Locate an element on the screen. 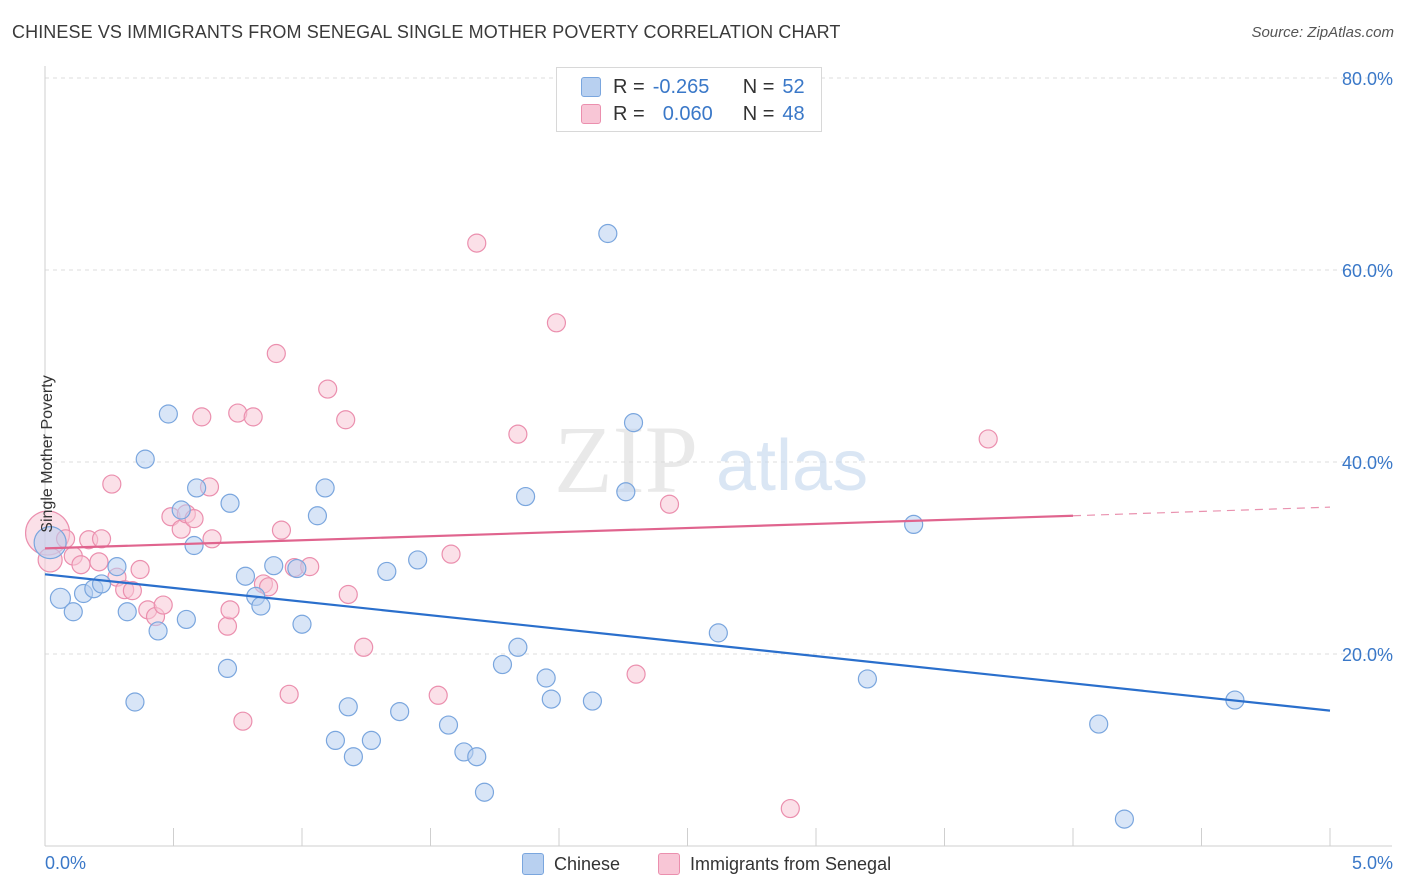 This screenshot has width=1406, height=892. watermark: ZIP atlas is located at coordinates (711, 459).